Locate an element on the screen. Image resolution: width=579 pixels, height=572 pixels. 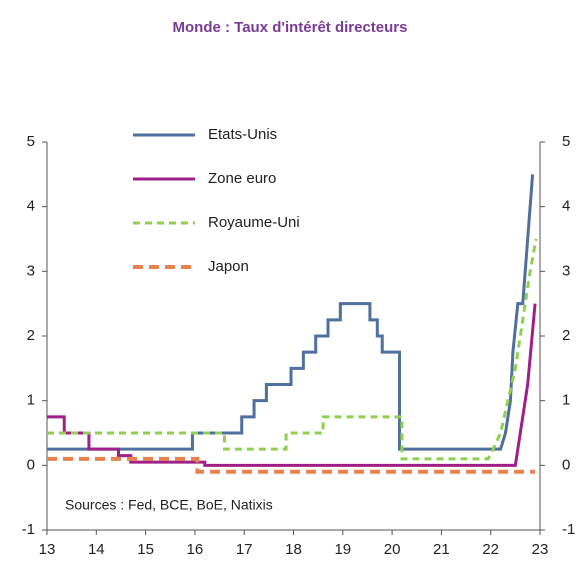
x-tick-label: 18 is located at coordinates (293, 549).